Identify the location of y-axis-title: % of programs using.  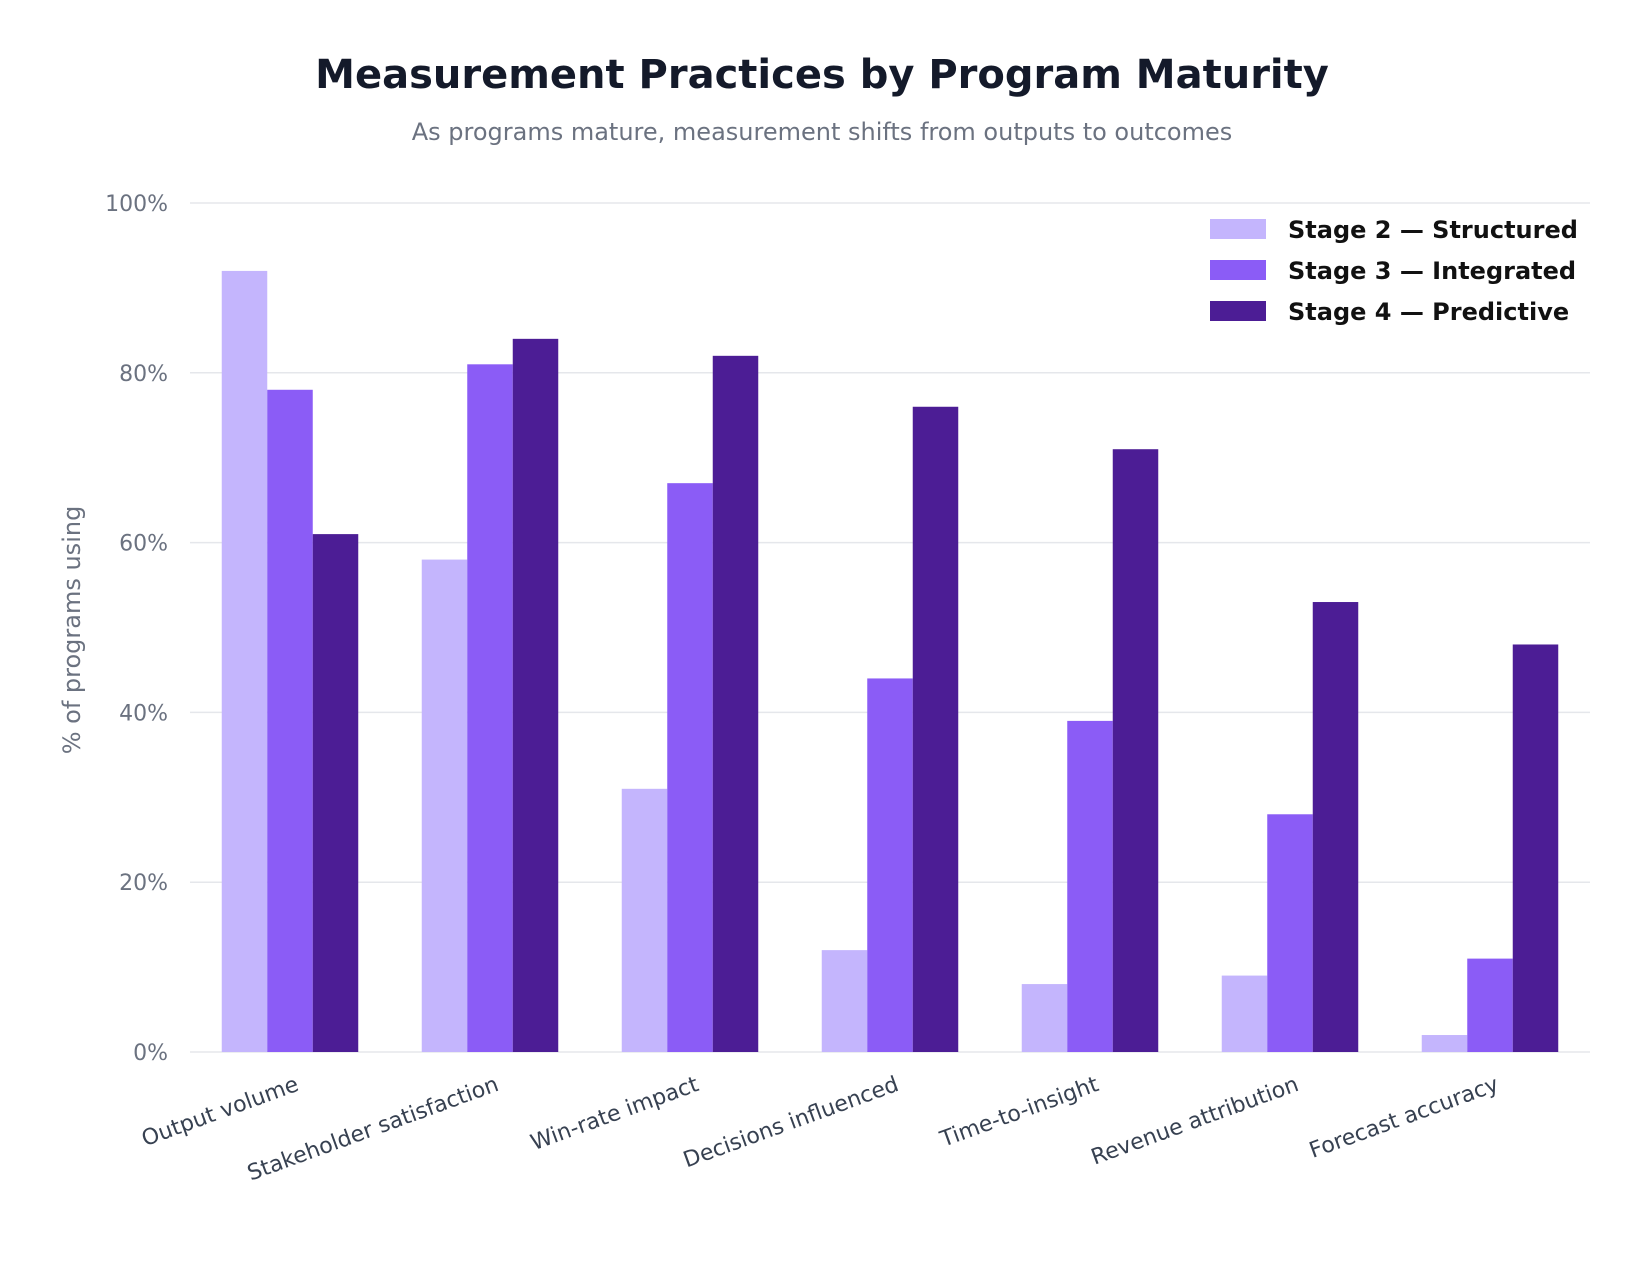
(72, 630).